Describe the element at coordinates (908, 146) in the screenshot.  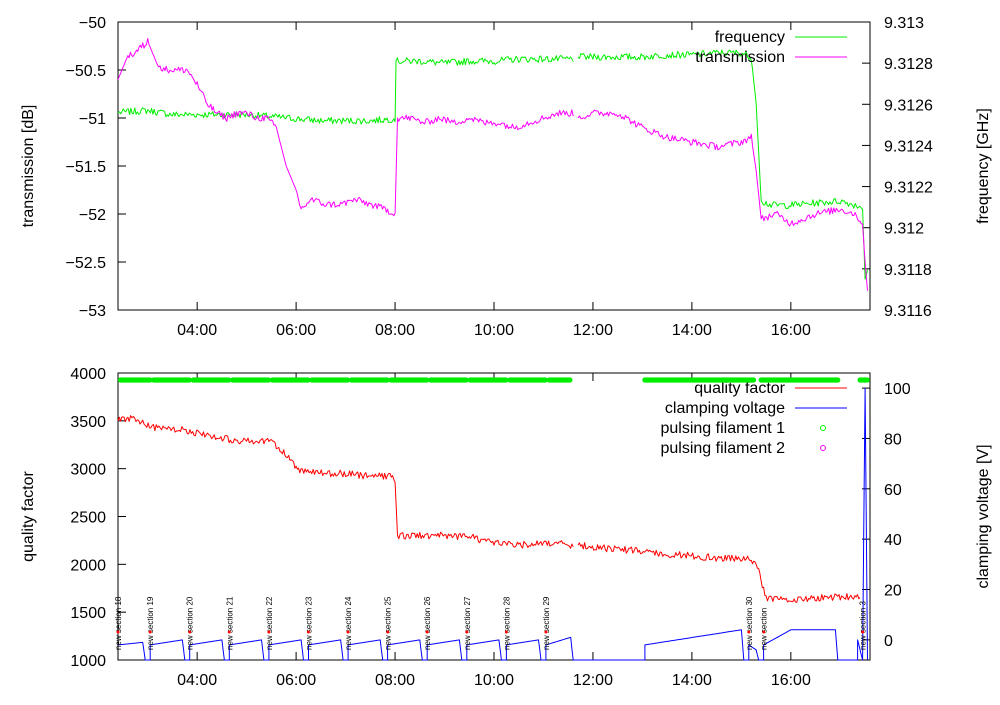
I see `y-tick-label-right: 9.3124` at that location.